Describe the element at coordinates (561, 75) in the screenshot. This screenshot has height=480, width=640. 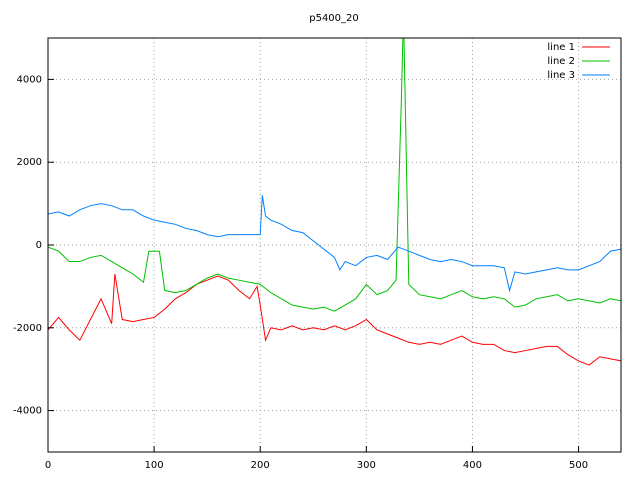
I see `legend-label: line 3` at that location.